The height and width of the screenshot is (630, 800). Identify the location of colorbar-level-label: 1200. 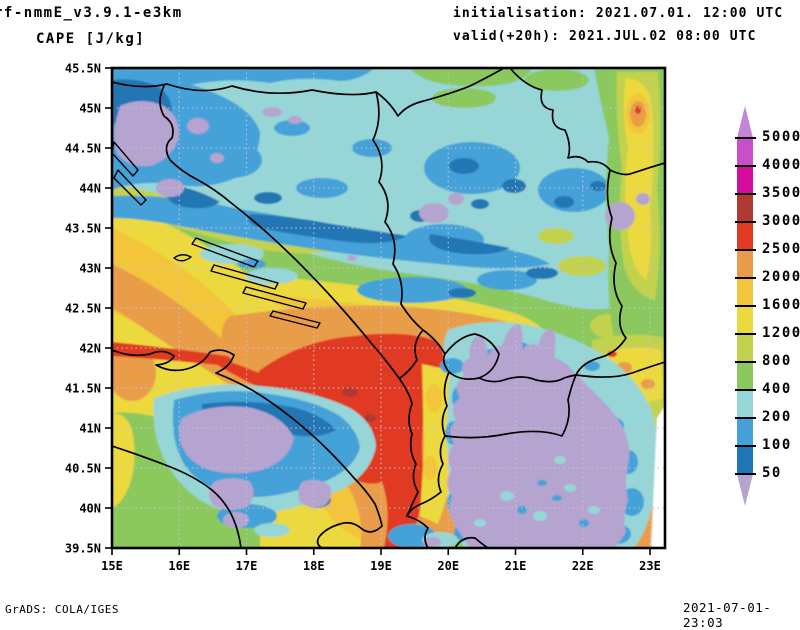
(781, 333).